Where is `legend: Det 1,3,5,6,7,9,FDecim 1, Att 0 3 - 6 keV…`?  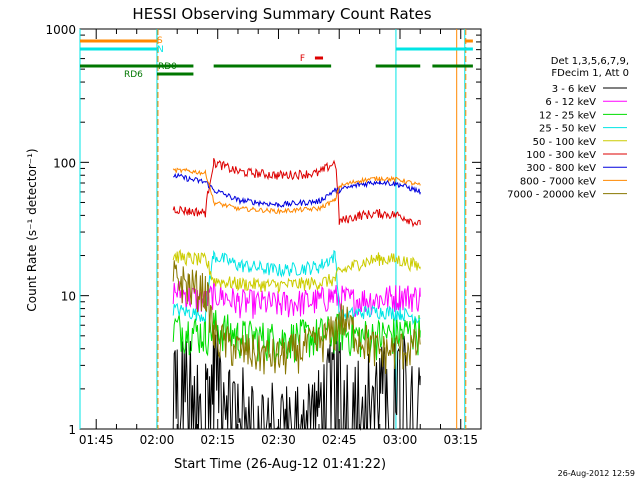 legend: Det 1,3,5,6,7,9,FDecim 1, Att 0 3 - 6 keV… is located at coordinates (568, 128).